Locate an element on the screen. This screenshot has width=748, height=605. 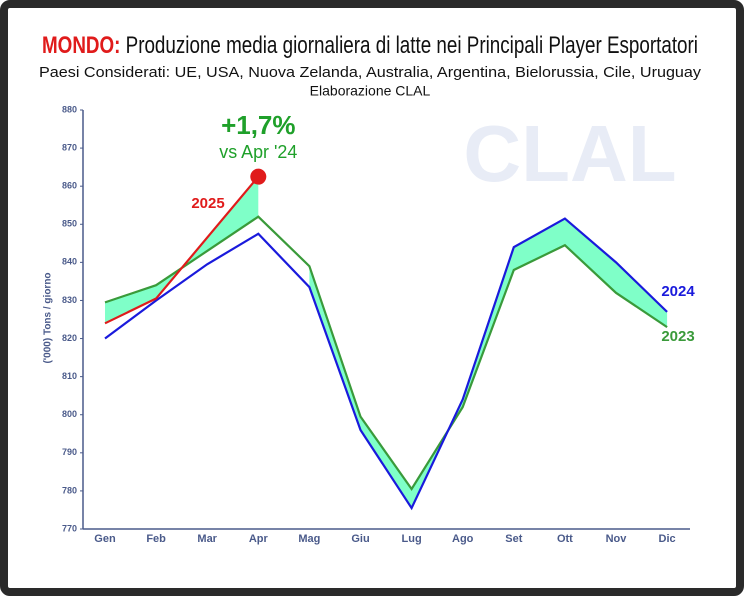
legend-label: 2024 is located at coordinates (678, 291).